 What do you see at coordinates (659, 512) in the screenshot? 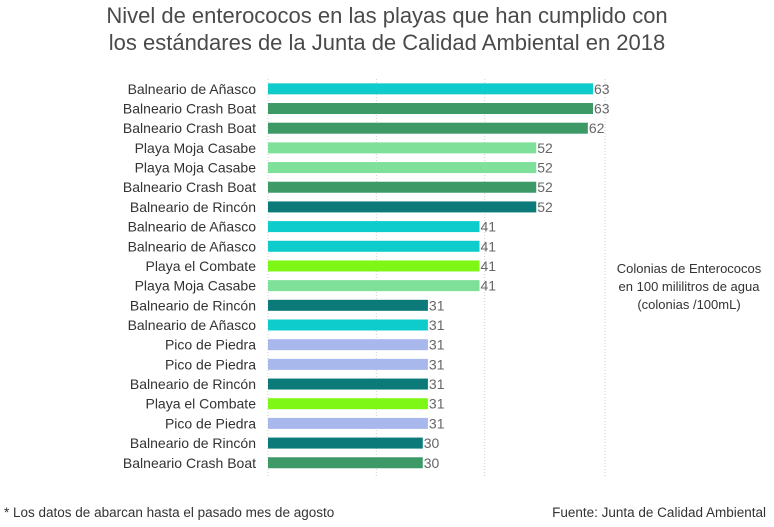
I see `source-note: Fuente: Junta de Calidad Ambiental` at bounding box center [659, 512].